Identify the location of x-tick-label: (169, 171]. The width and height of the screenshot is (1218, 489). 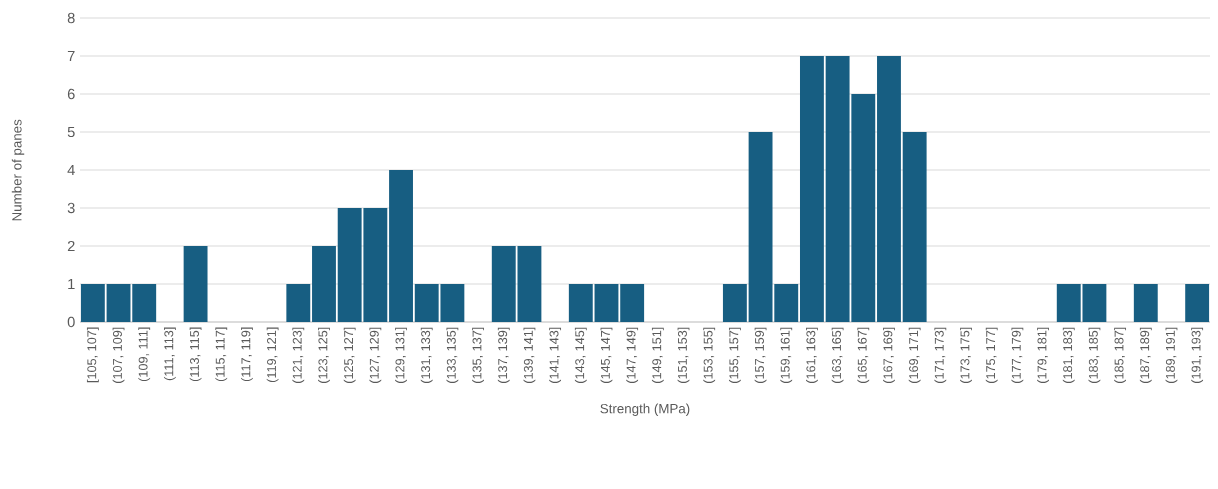
(914, 355).